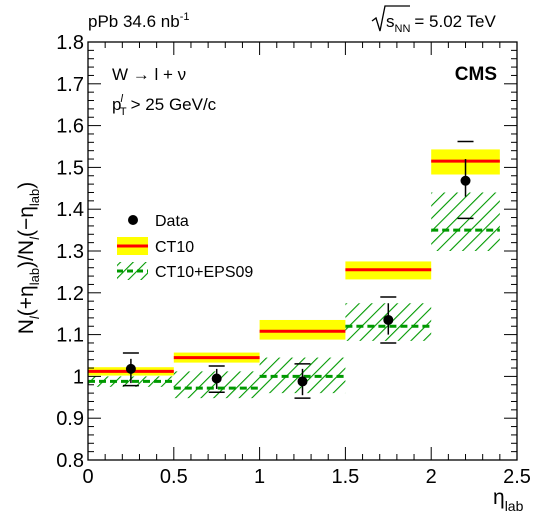 This screenshot has width=540, height=520. What do you see at coordinates (70, 252) in the screenshot?
I see `y-tick-label-5: 1.3` at bounding box center [70, 252].